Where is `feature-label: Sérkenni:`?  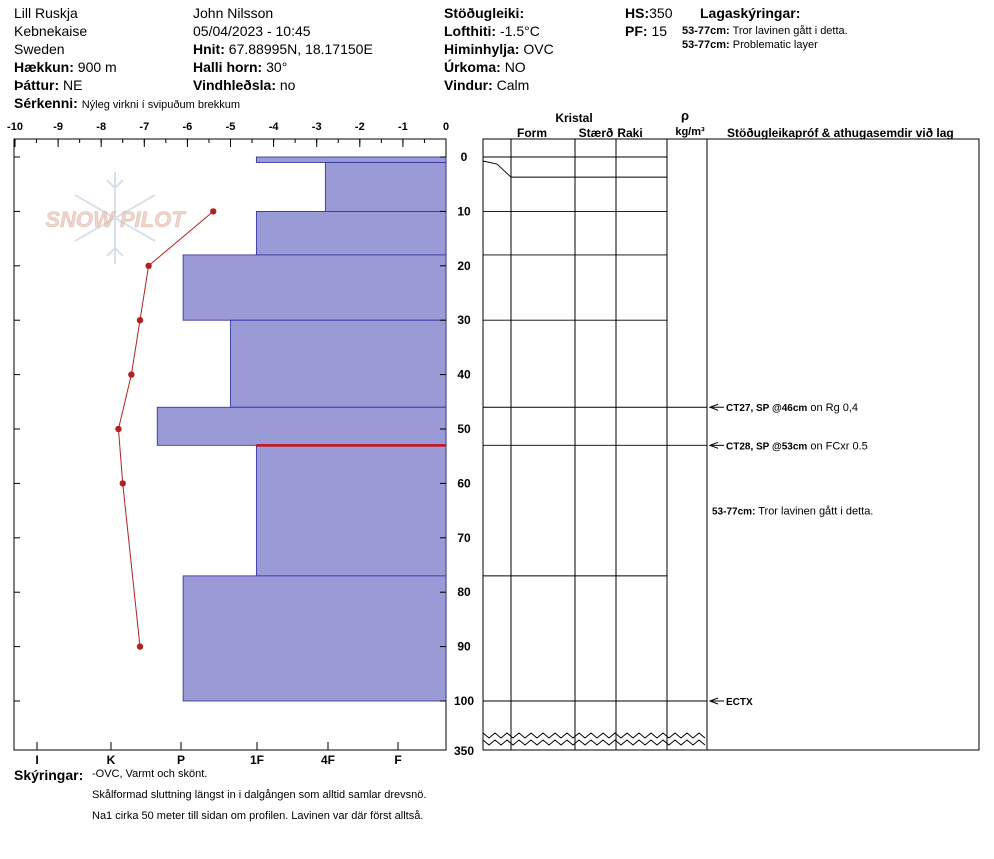 feature-label: Sérkenni: is located at coordinates (46, 103).